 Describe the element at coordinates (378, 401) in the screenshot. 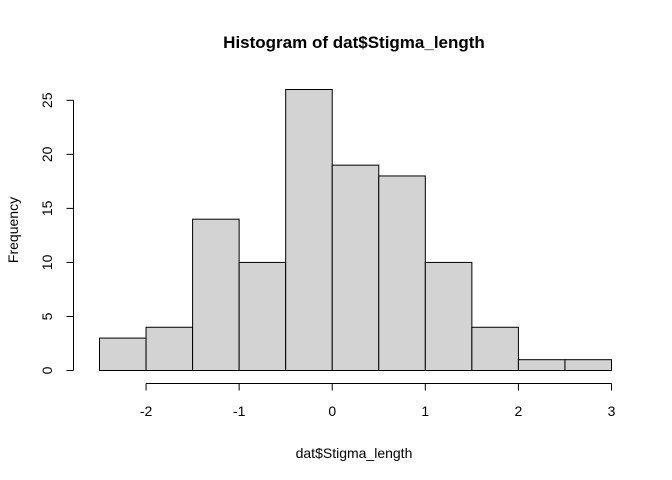

I see `x-axis: -2 -1 0 1 2 3` at that location.